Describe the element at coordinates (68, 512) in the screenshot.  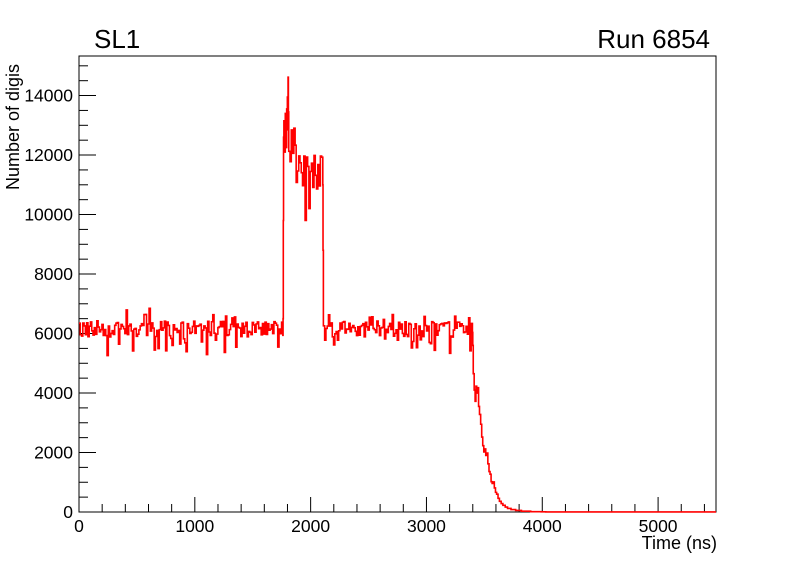
I see `y-tick-label: 0` at that location.